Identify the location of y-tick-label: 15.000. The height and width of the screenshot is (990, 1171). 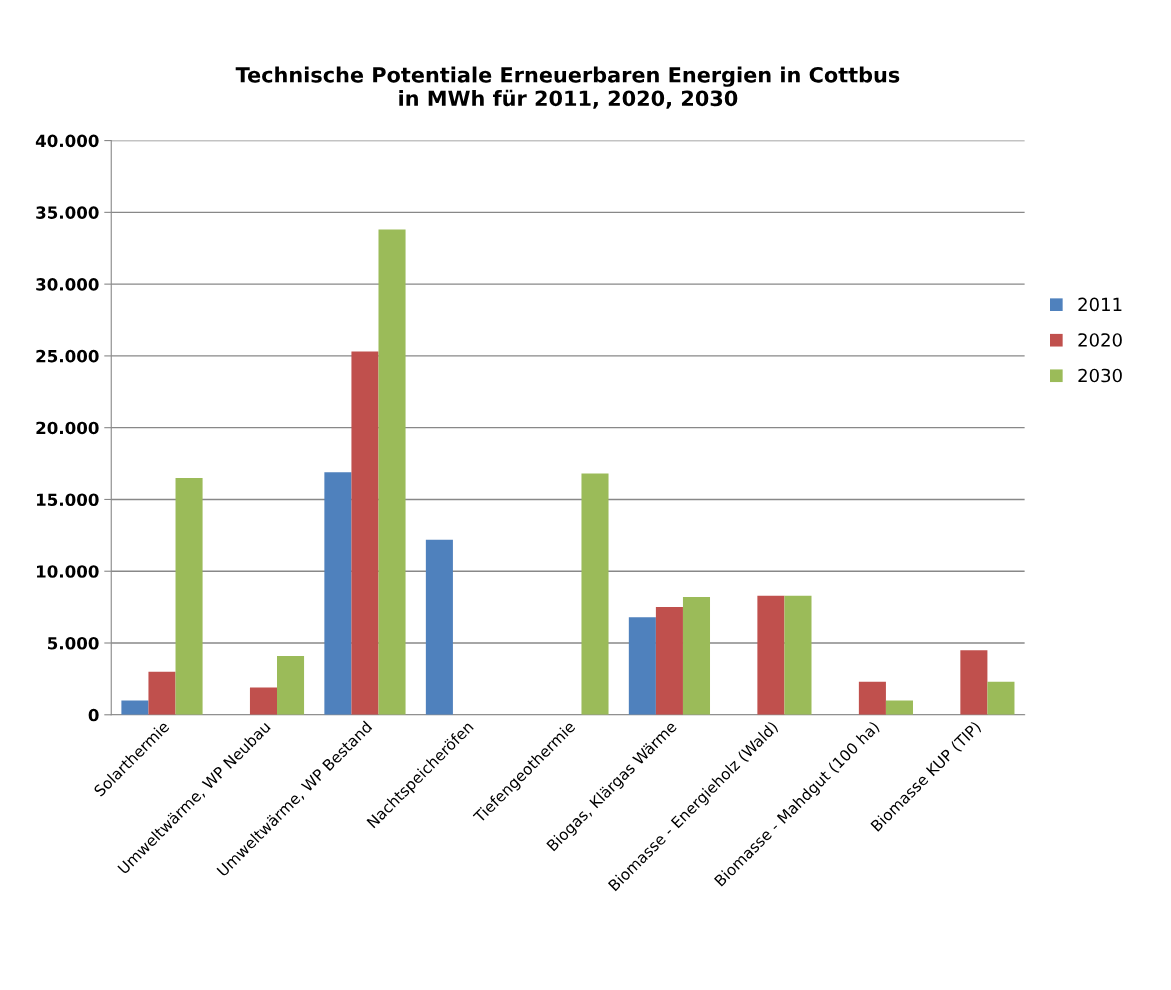
(68, 500).